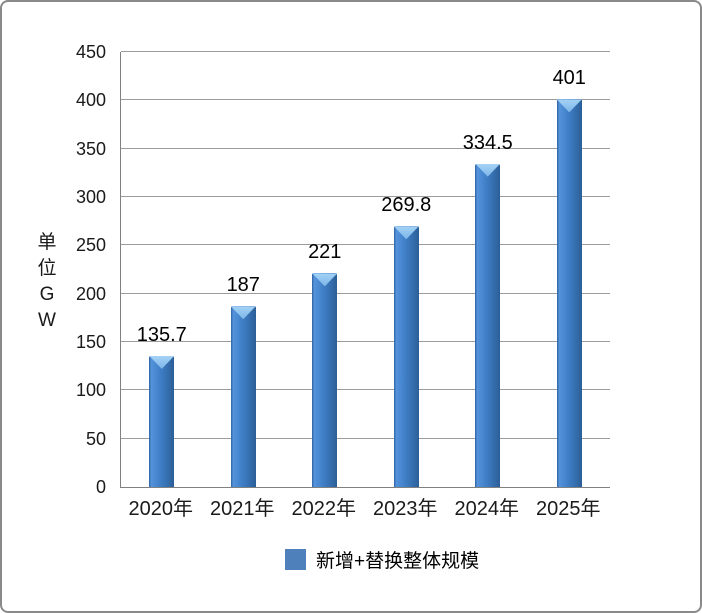 The image size is (702, 613). What do you see at coordinates (161, 334) in the screenshot?
I see `bar-value-label: 135.7` at bounding box center [161, 334].